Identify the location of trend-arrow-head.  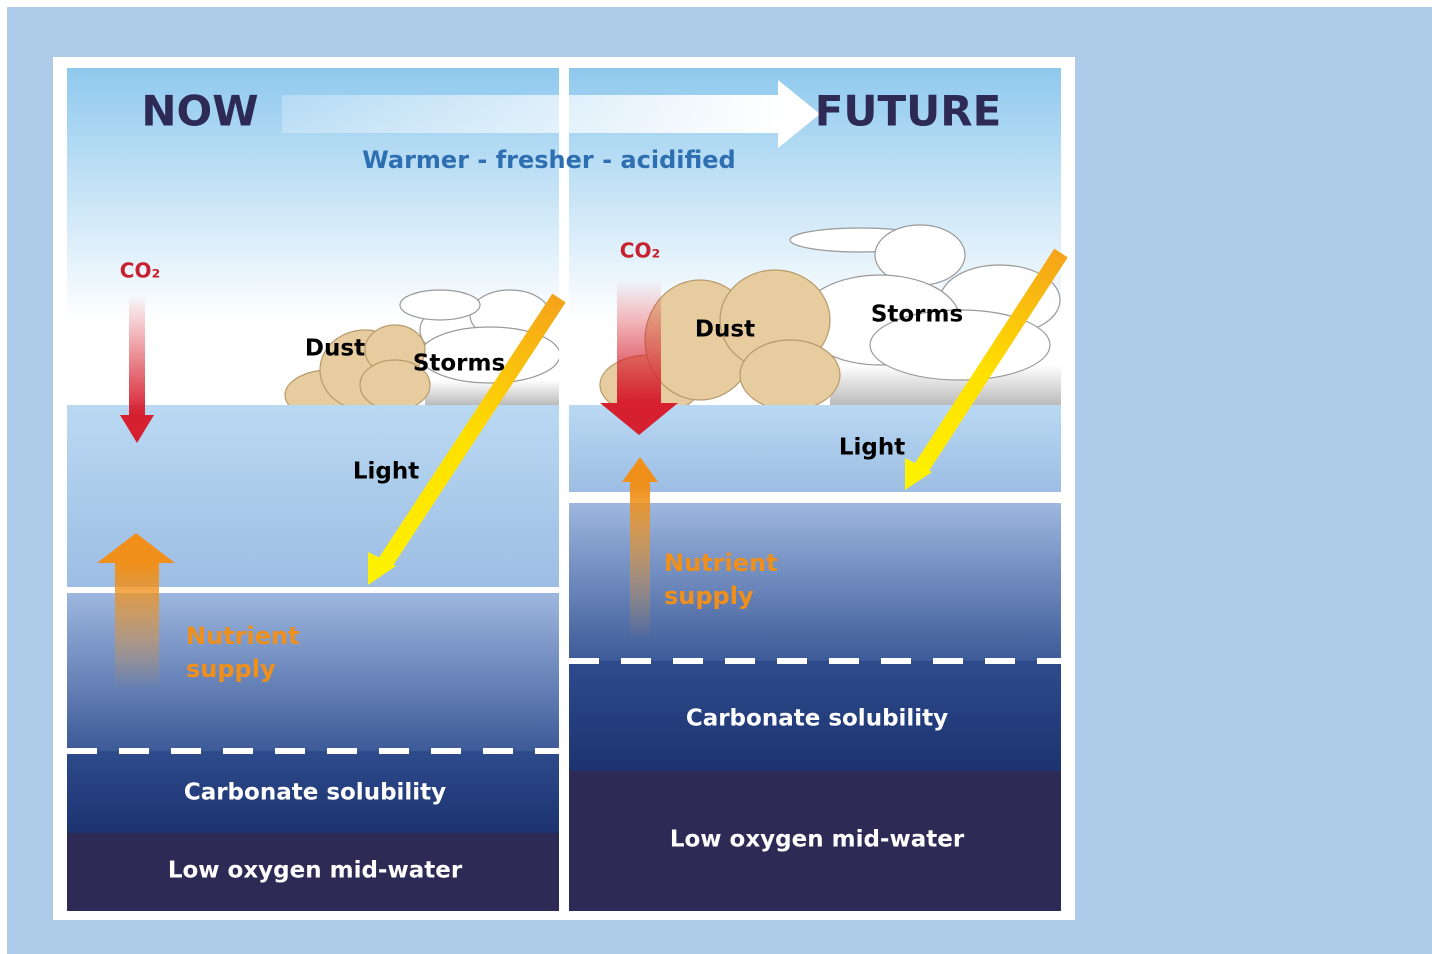
(799, 114).